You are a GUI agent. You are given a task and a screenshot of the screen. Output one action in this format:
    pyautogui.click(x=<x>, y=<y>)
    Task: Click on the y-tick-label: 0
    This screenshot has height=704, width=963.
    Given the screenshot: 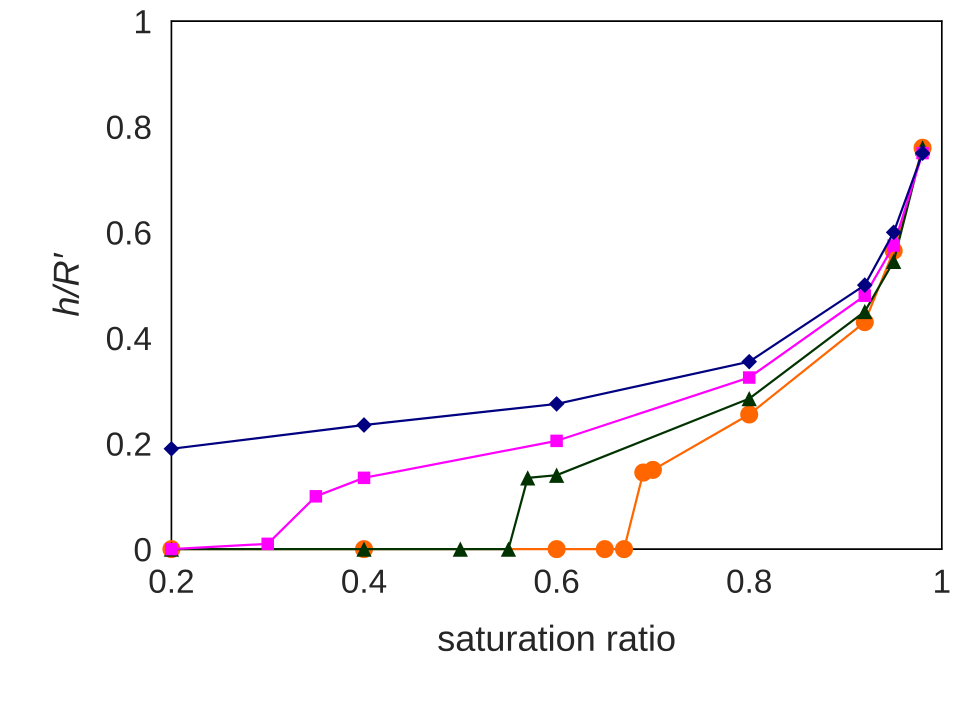 What is the action you would take?
    pyautogui.click(x=142, y=550)
    